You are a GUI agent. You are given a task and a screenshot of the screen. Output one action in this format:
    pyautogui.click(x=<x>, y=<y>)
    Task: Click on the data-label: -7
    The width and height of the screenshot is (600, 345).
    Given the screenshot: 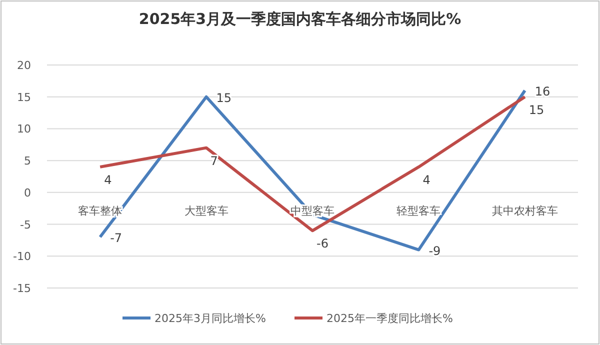 What is the action you would take?
    pyautogui.click(x=116, y=238)
    